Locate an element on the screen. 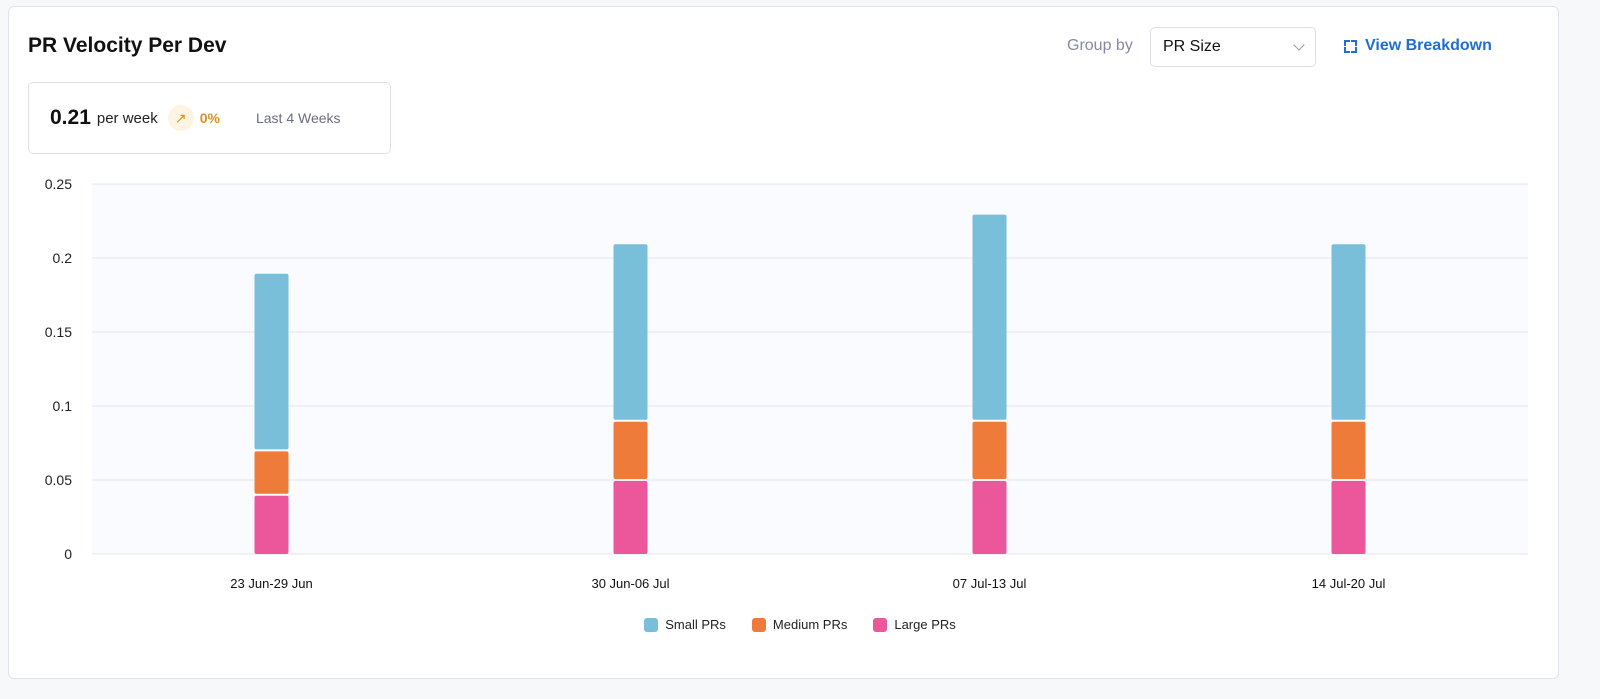 Image resolution: width=1600 pixels, height=699 pixels. y-tick-label: 0 is located at coordinates (68, 554).